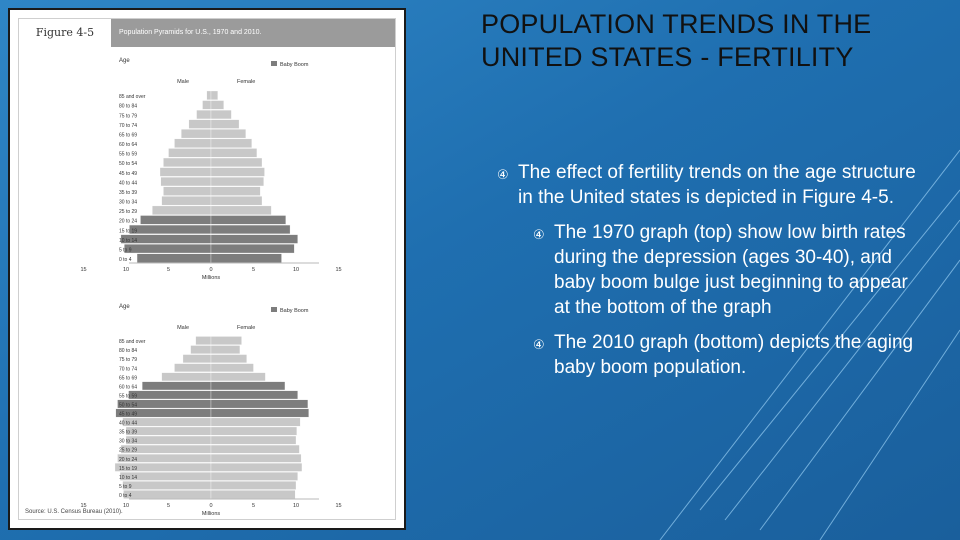  Describe the element at coordinates (294, 311) in the screenshot. I see `legend-label: Baby Boom` at that location.